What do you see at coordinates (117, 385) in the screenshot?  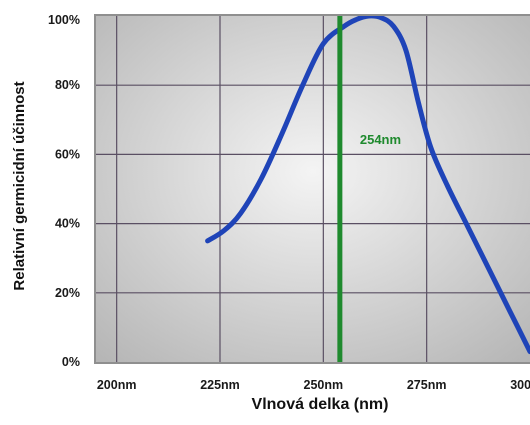 I see `x-tick-label: 200nm` at bounding box center [117, 385].